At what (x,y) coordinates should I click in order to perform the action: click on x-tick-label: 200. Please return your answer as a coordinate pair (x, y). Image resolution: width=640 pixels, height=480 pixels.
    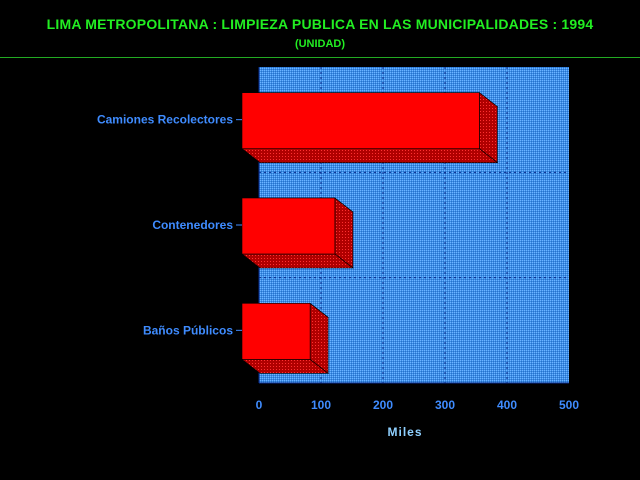
    Looking at the image, I should click on (383, 405).